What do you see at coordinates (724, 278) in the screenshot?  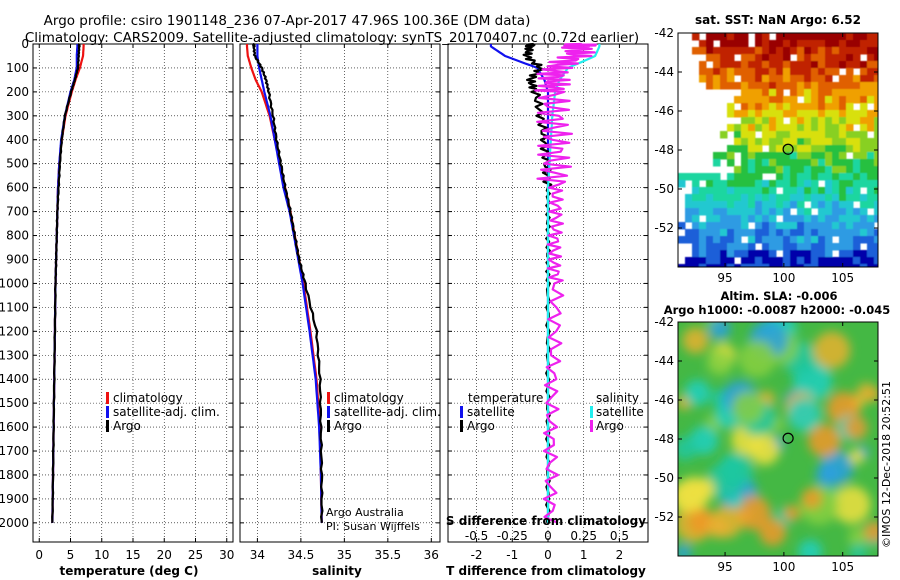 I see `map-x-tick-label: 95` at bounding box center [724, 278].